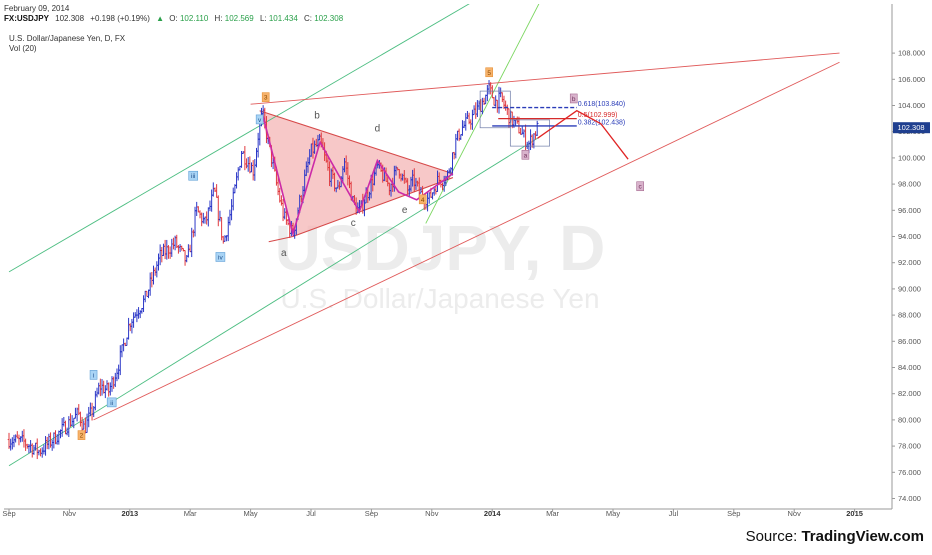 Image resolution: width=932 pixels, height=555 pixels. I want to click on wave-count-marker: b, so click(573, 98).